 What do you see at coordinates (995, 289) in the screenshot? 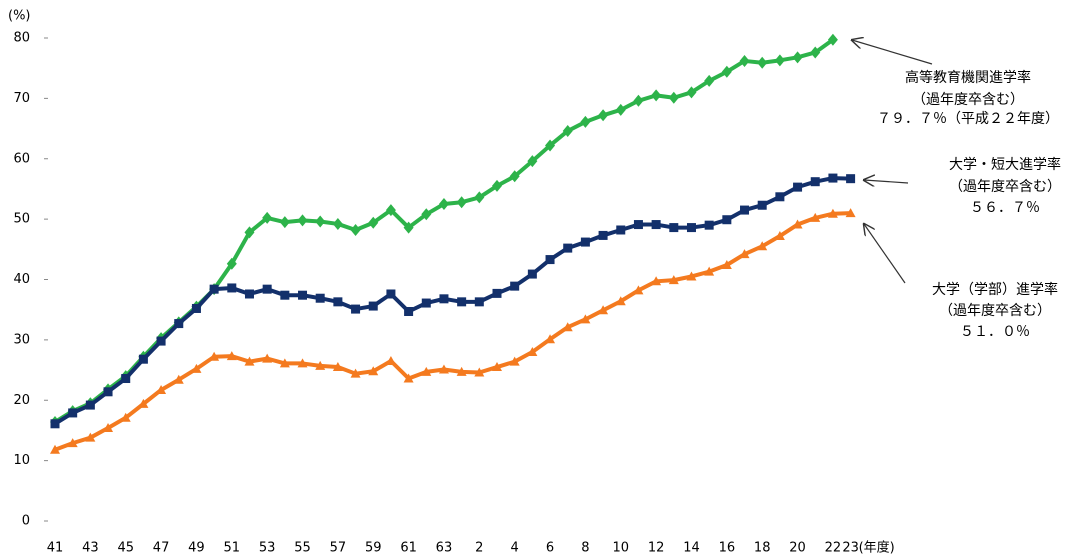
I see `annotation: 大学（学部）進学率` at bounding box center [995, 289].